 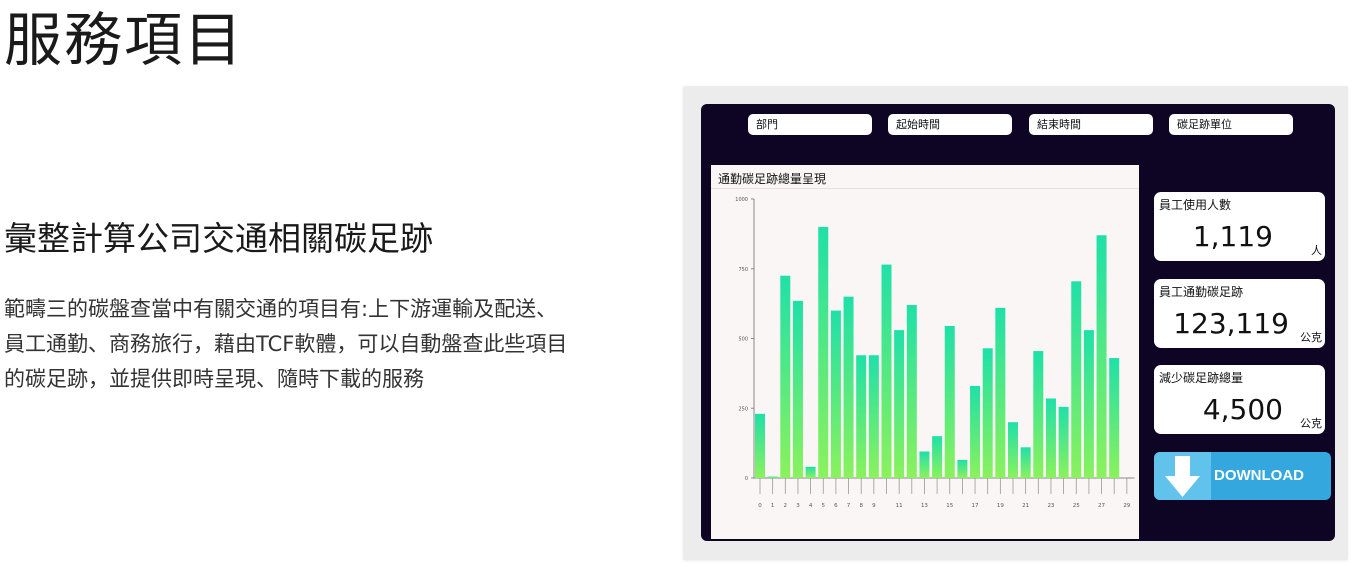 I want to click on x-tick-label: 6, so click(x=836, y=506).